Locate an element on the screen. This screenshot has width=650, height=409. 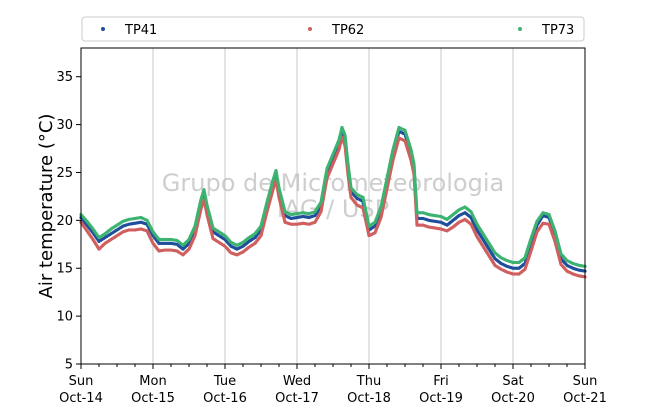
x-tick-label-day: Thu is located at coordinates (368, 381).